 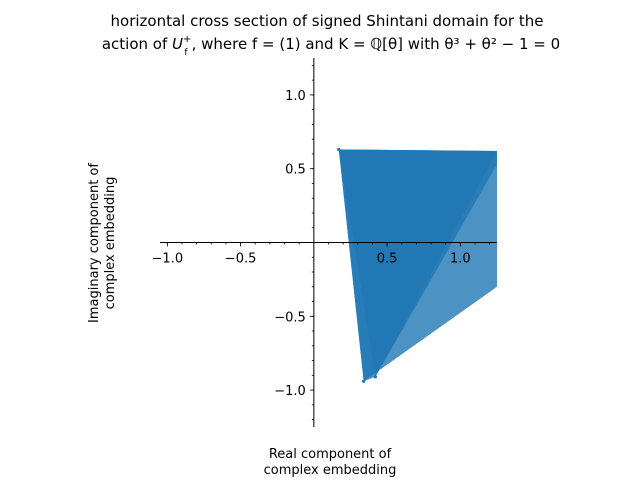 What do you see at coordinates (110, 243) in the screenshot?
I see `y-axis-label-line2: complex embedding` at bounding box center [110, 243].